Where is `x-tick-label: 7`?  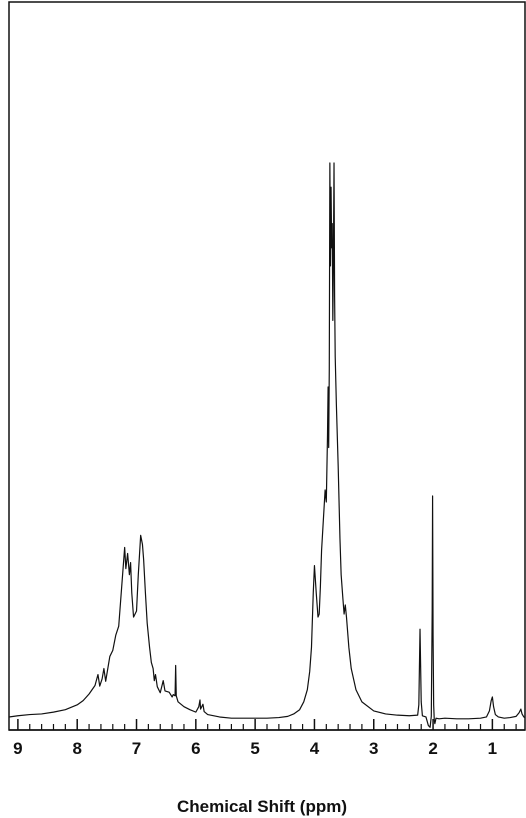
x-tick-label: 7 is located at coordinates (136, 748).